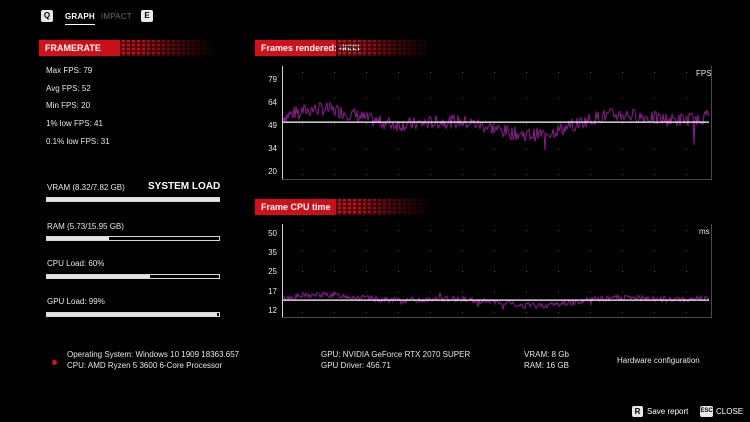  What do you see at coordinates (272, 271) in the screenshot?
I see `cpu-tick: 25` at bounding box center [272, 271].